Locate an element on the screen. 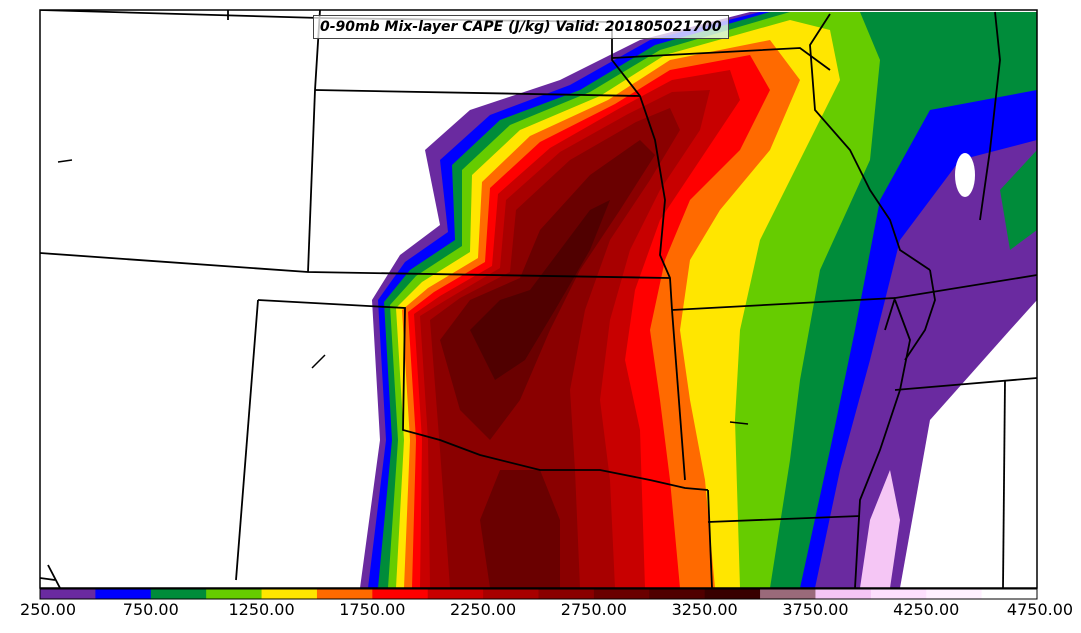  colorbar-tick-label: 3750.00 is located at coordinates (815, 609).